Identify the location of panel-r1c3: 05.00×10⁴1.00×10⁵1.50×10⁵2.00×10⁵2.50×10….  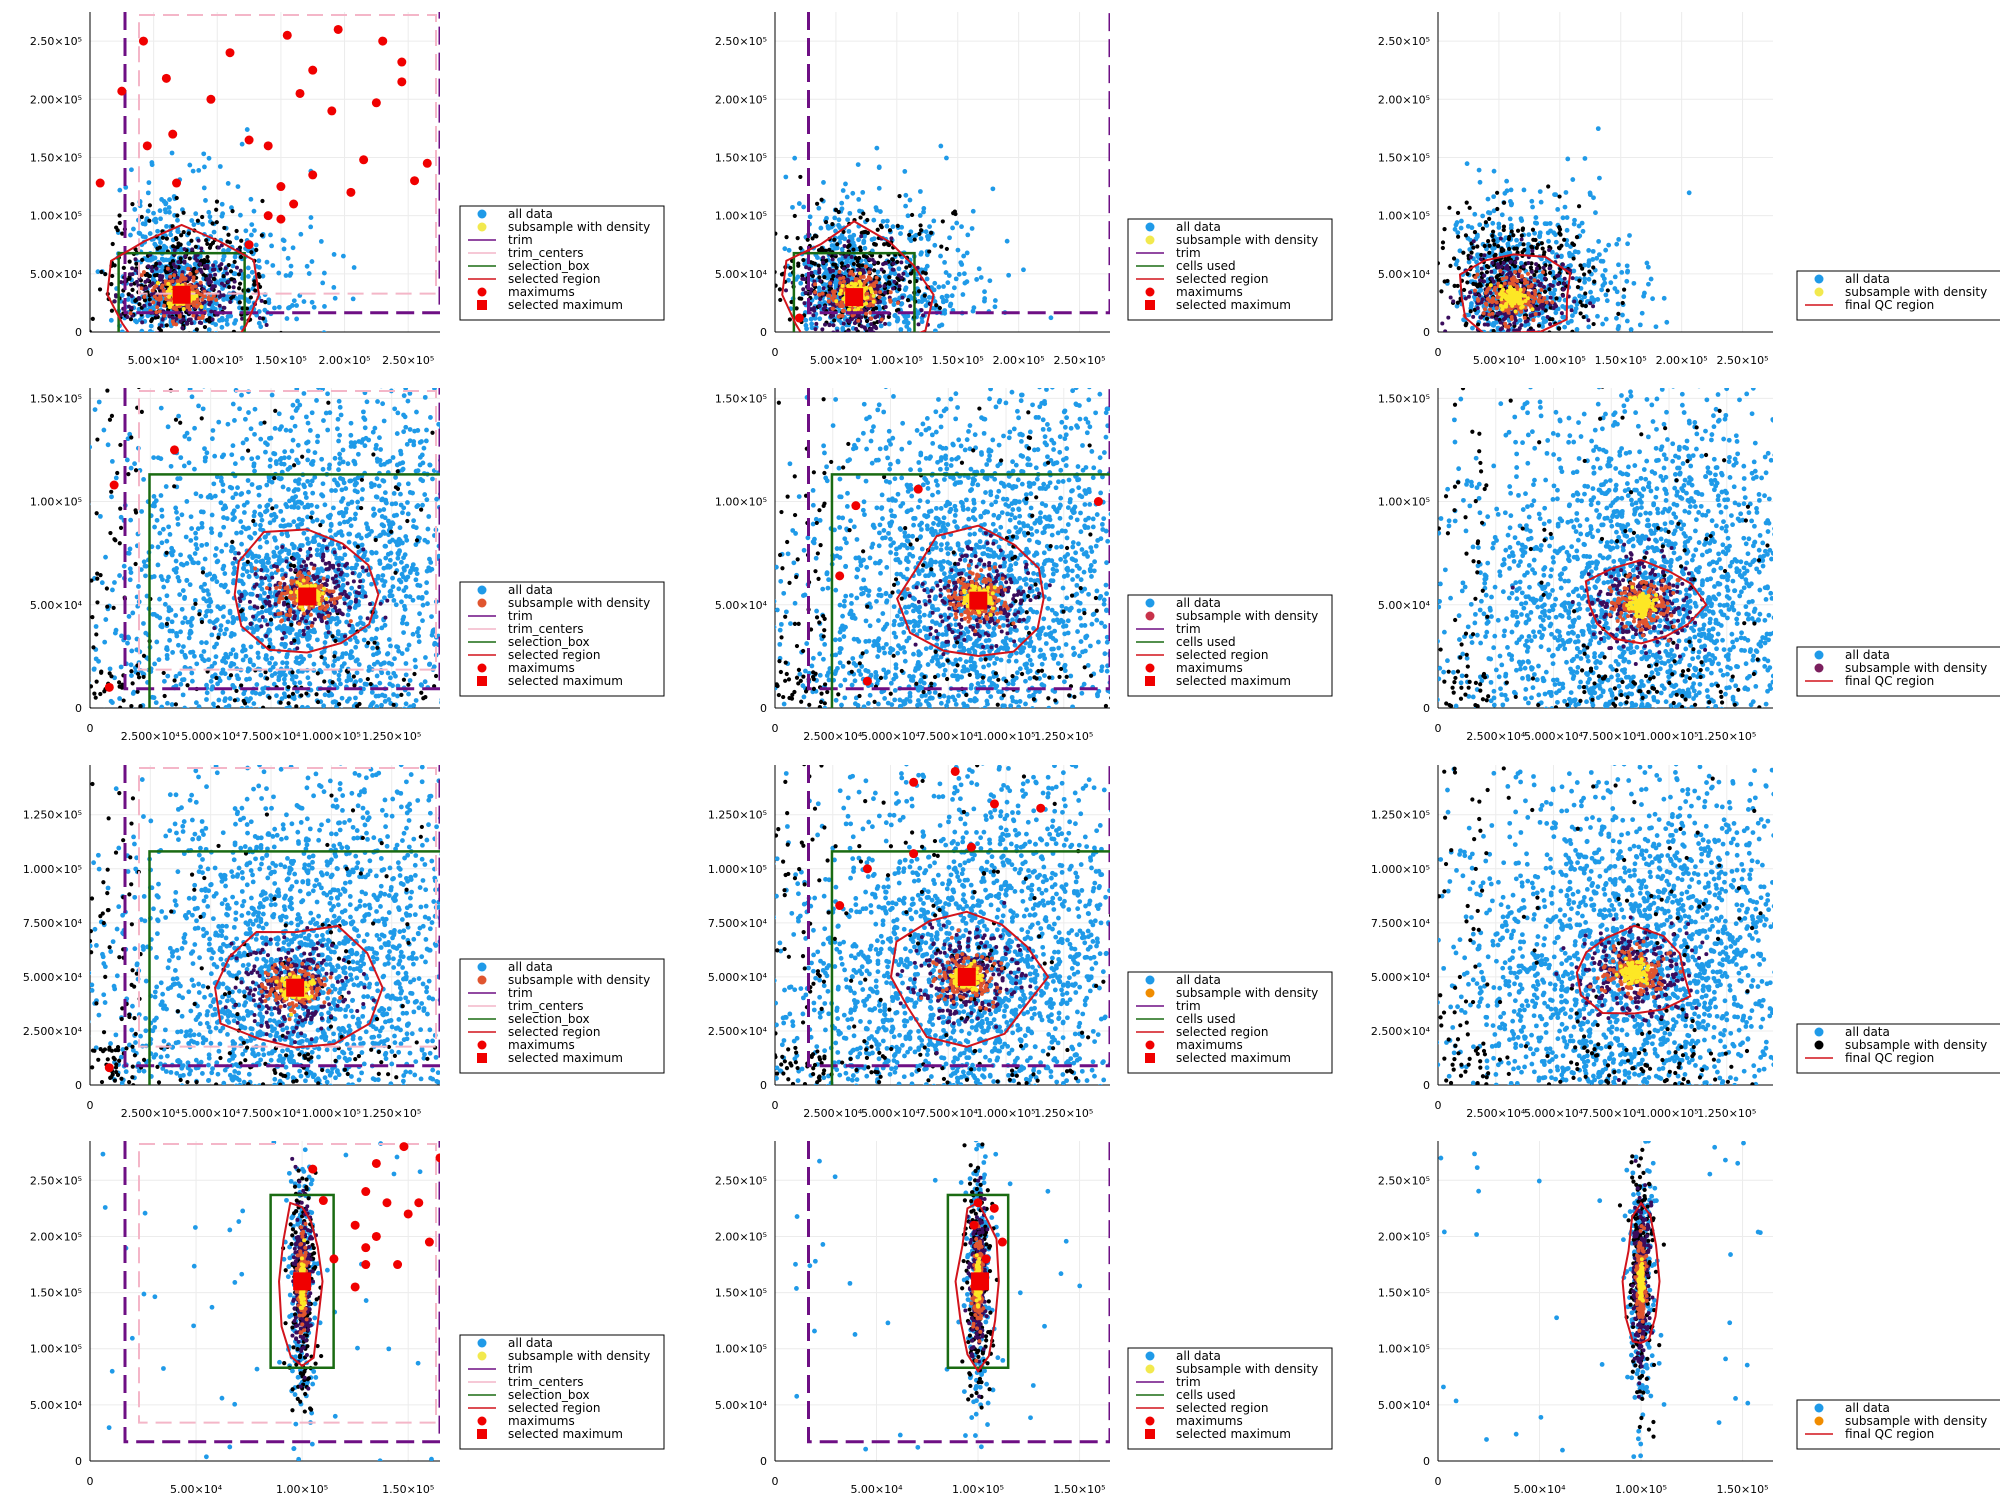
(1680, 197).